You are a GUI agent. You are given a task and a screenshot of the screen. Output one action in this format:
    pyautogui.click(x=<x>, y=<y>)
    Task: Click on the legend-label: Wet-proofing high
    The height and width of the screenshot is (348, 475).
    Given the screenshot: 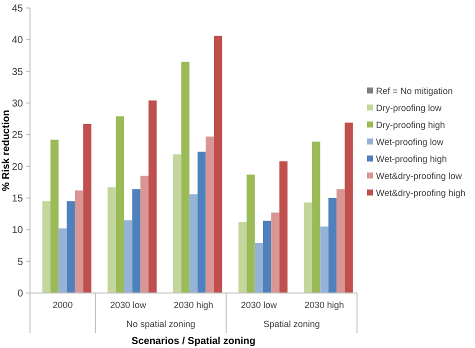 What is the action you would take?
    pyautogui.click(x=411, y=159)
    